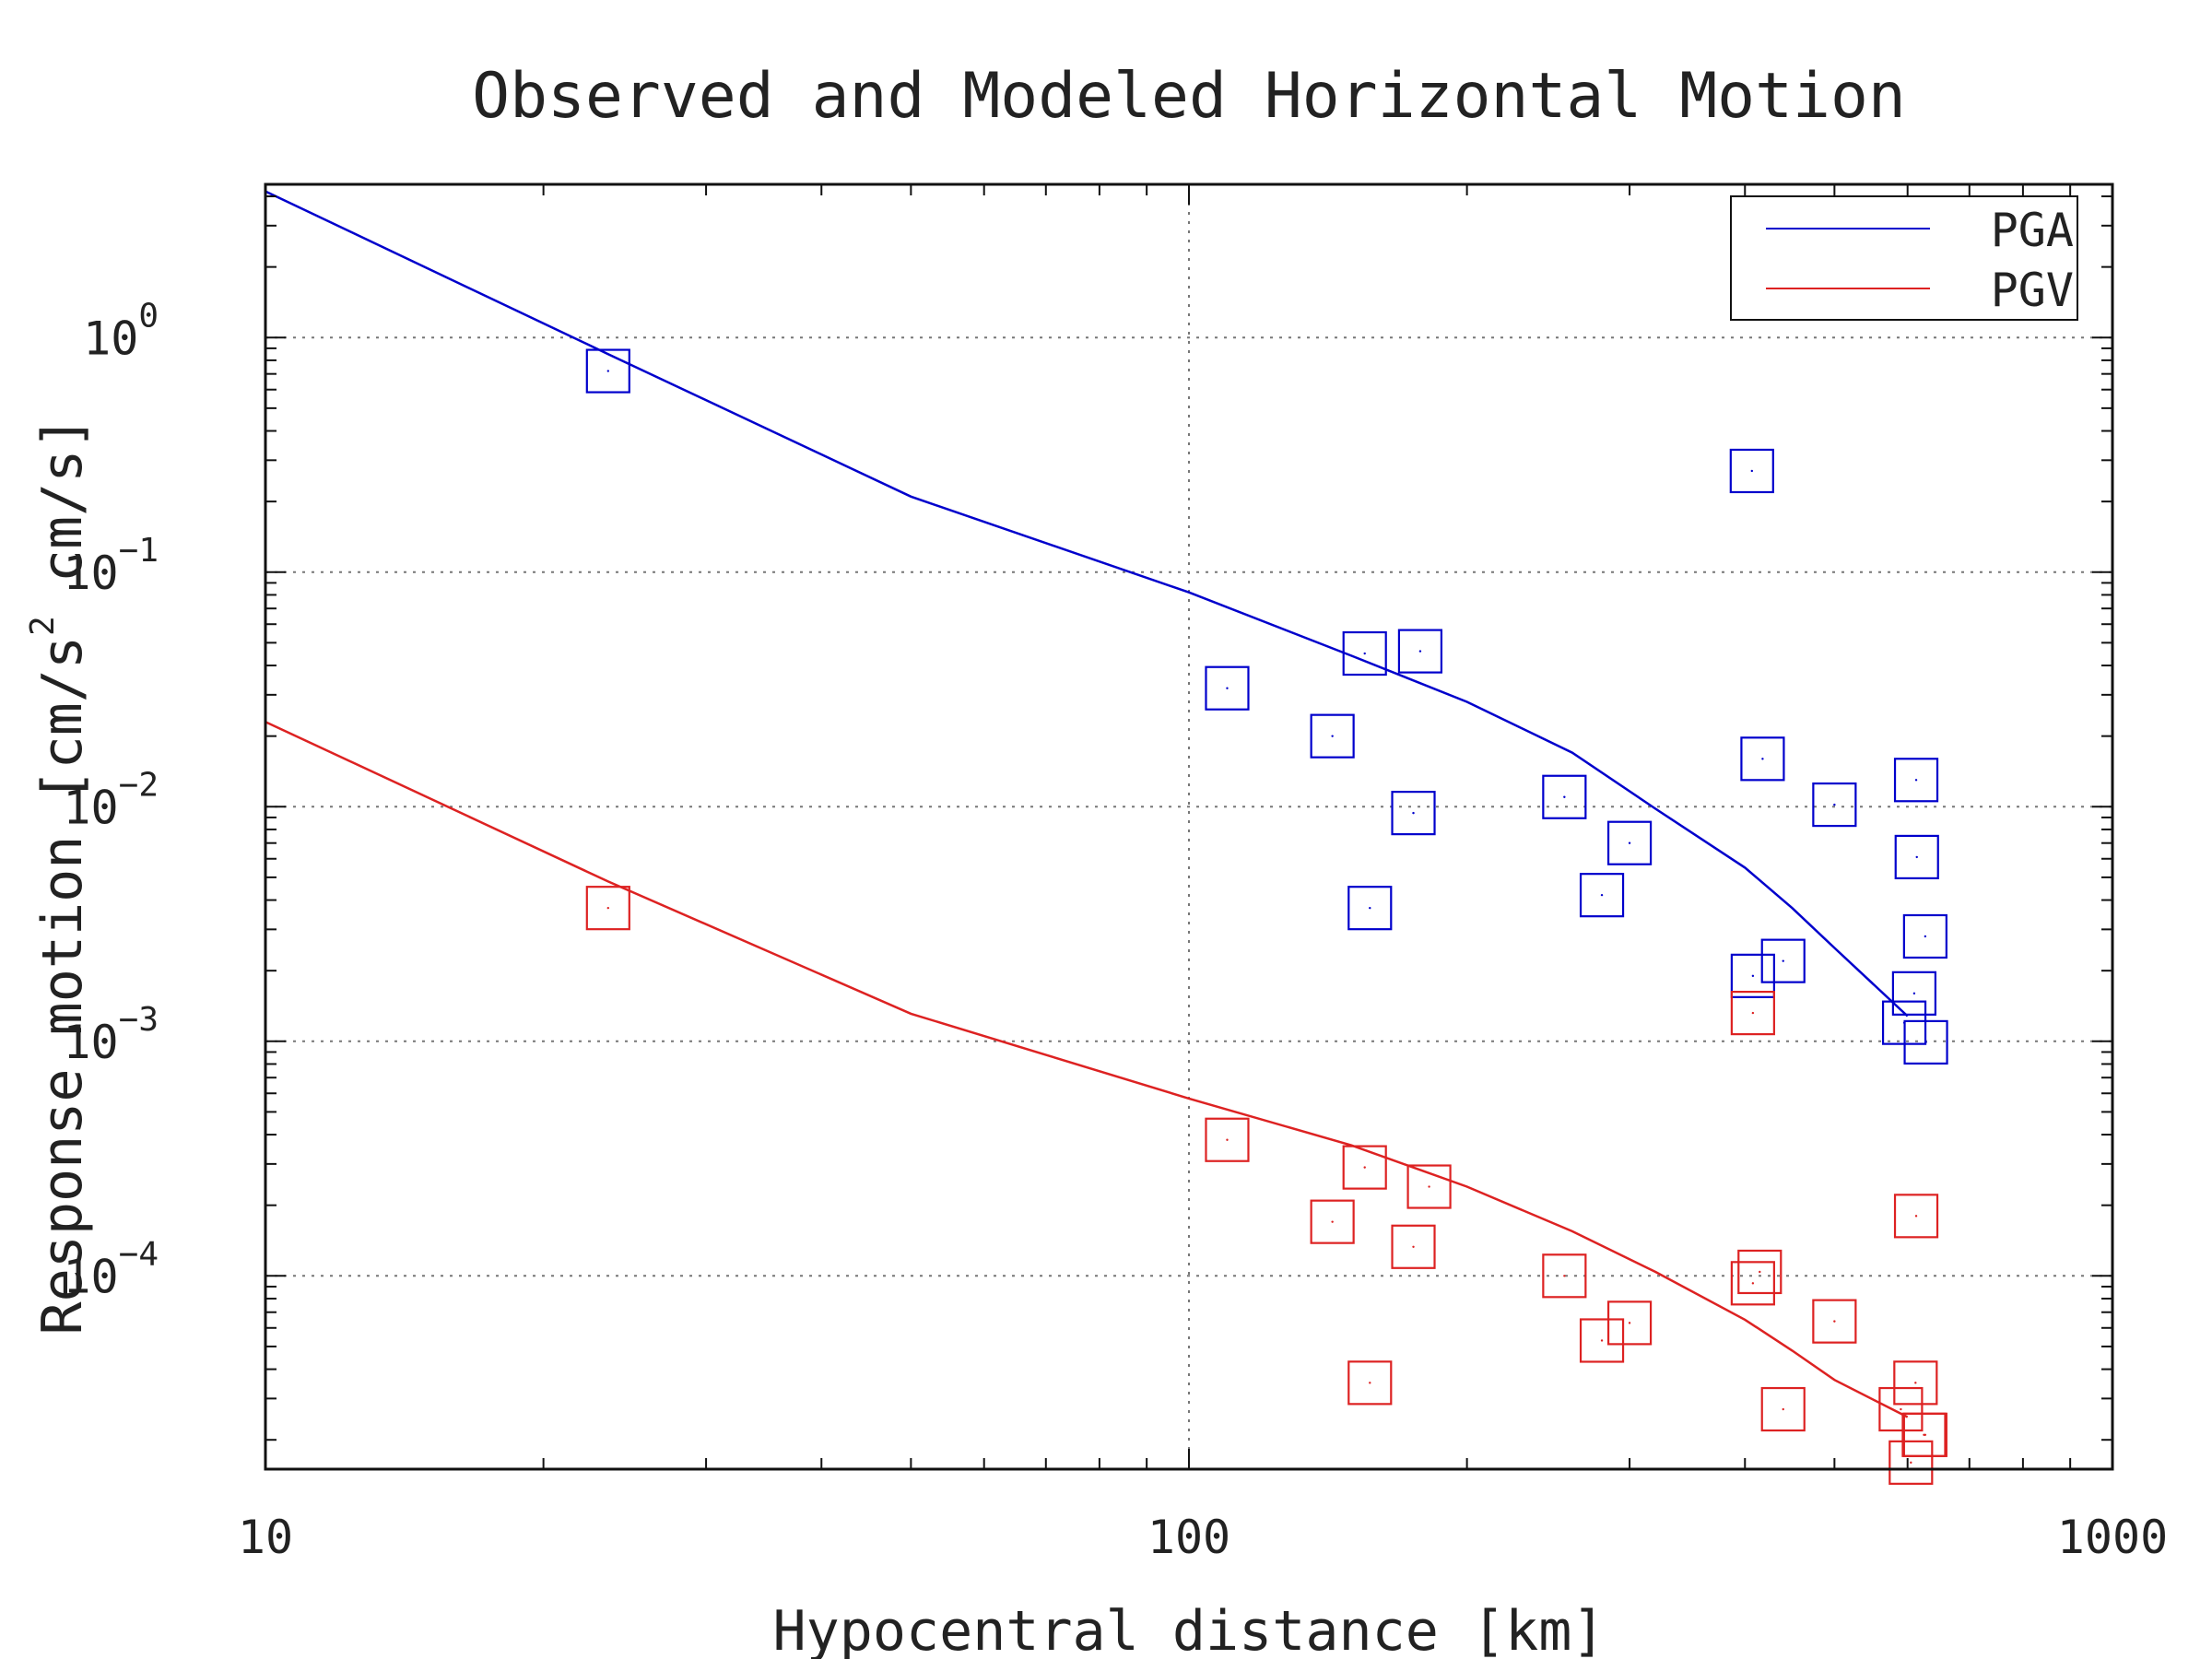 Image resolution: width=2212 pixels, height=1659 pixels. I want to click on y-tick-label: 10⁰, so click(121, 331).